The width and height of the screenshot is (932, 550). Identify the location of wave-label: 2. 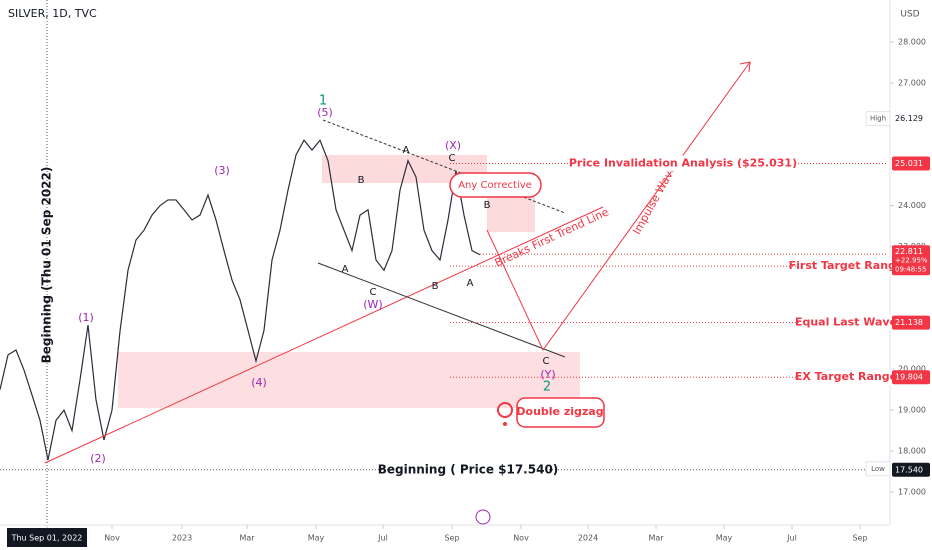
(547, 387).